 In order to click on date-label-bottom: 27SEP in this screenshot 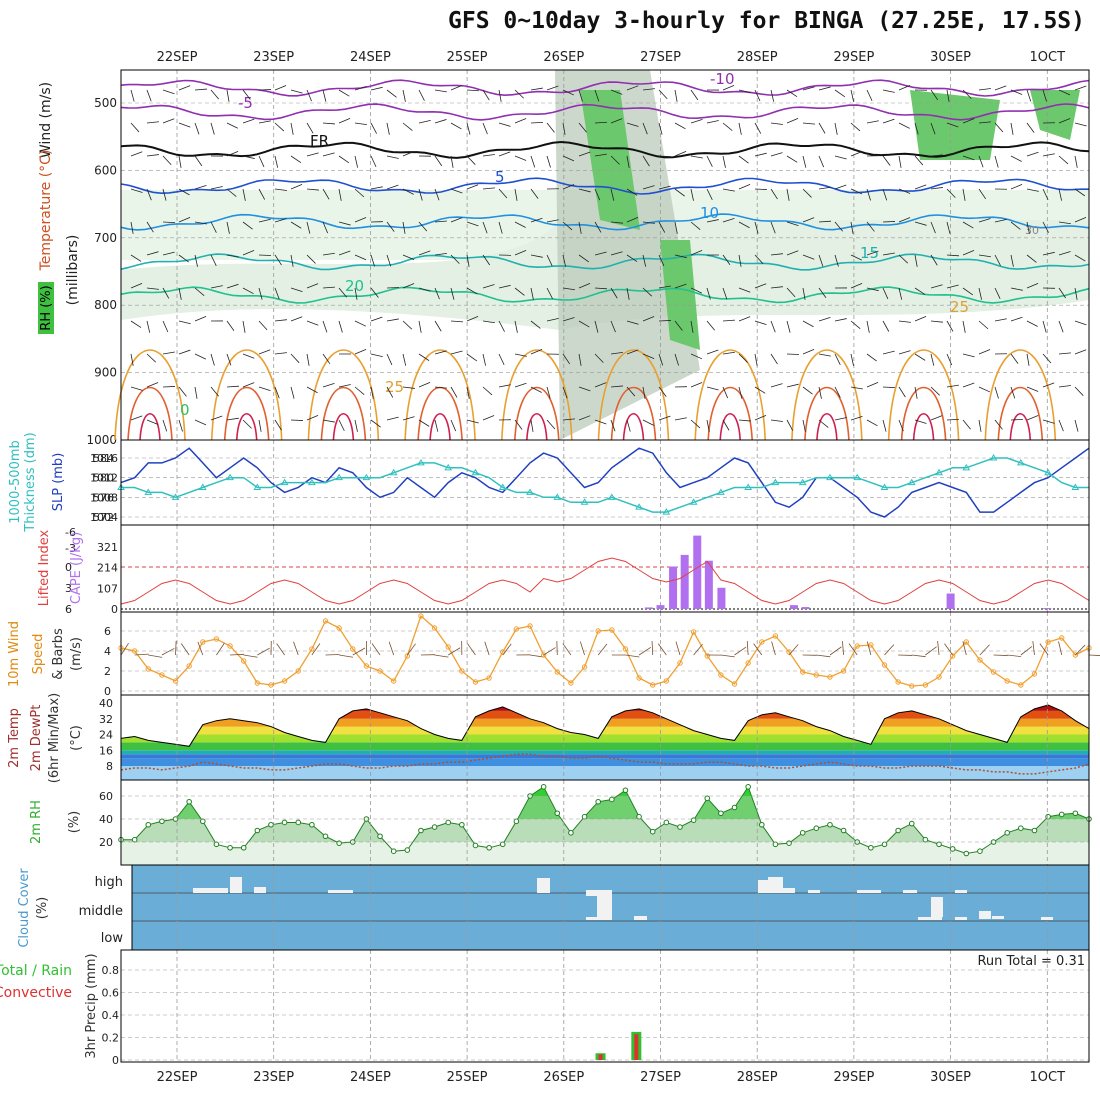, I will do `click(660, 1077)`.